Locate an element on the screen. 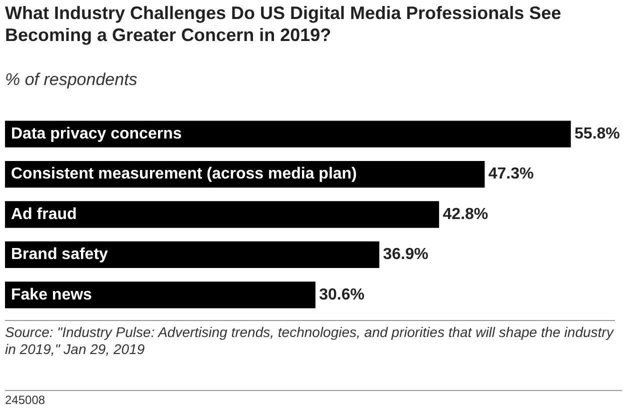 This screenshot has width=627, height=416. chart-subtitle: % of respondents is located at coordinates (71, 80).